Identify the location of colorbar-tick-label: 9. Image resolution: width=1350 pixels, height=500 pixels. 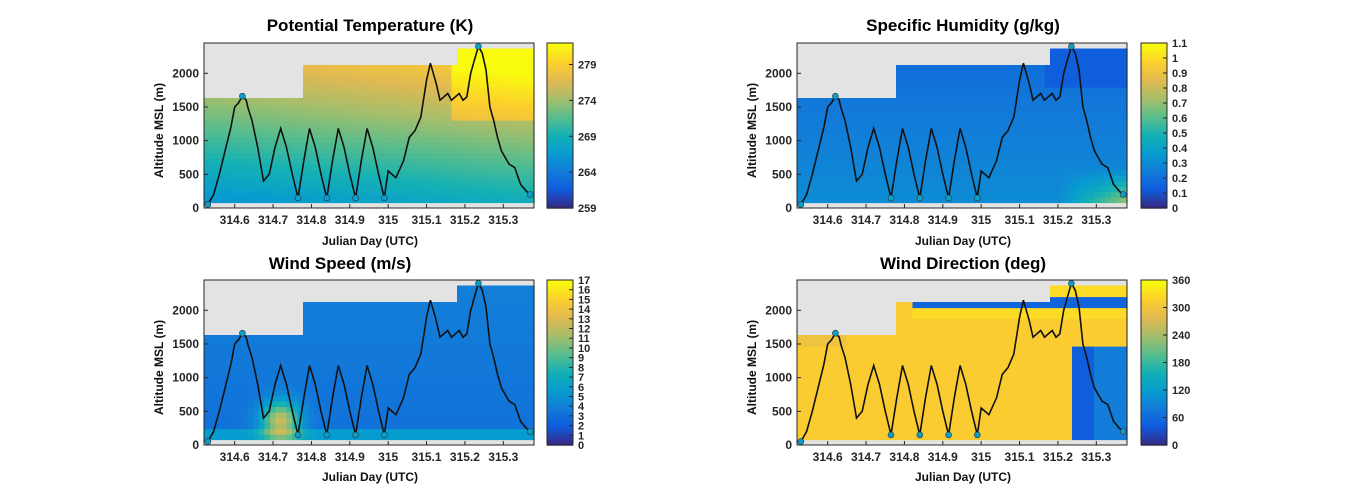
(581, 359).